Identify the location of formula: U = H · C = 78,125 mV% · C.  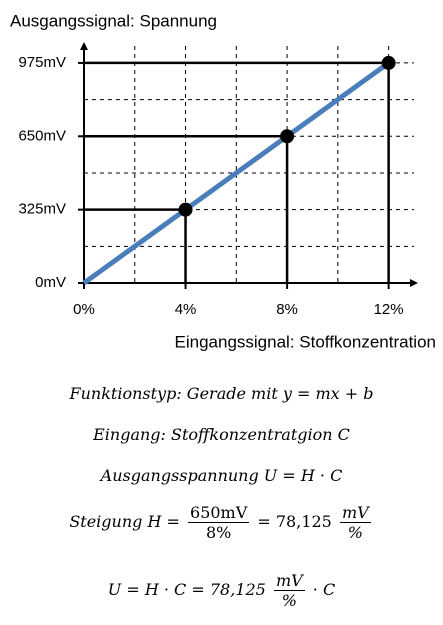
(221, 590).